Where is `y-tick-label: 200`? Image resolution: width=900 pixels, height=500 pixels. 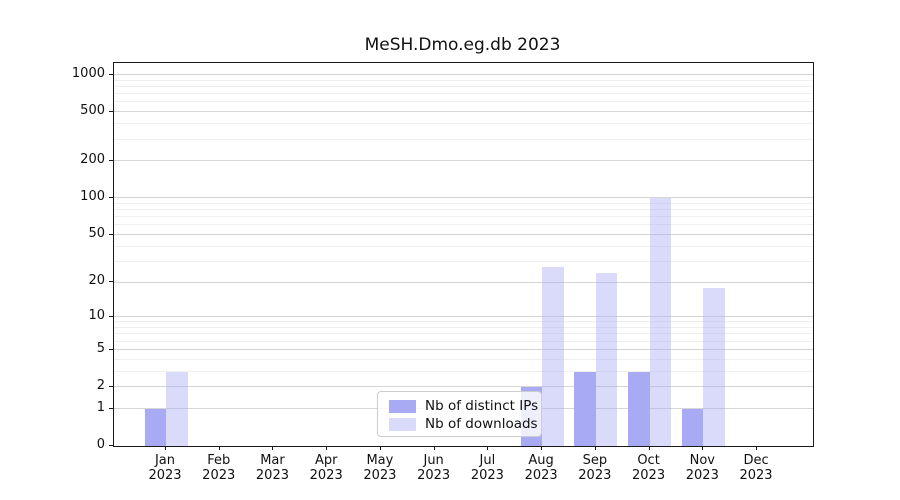
y-tick-label: 200 is located at coordinates (92, 160).